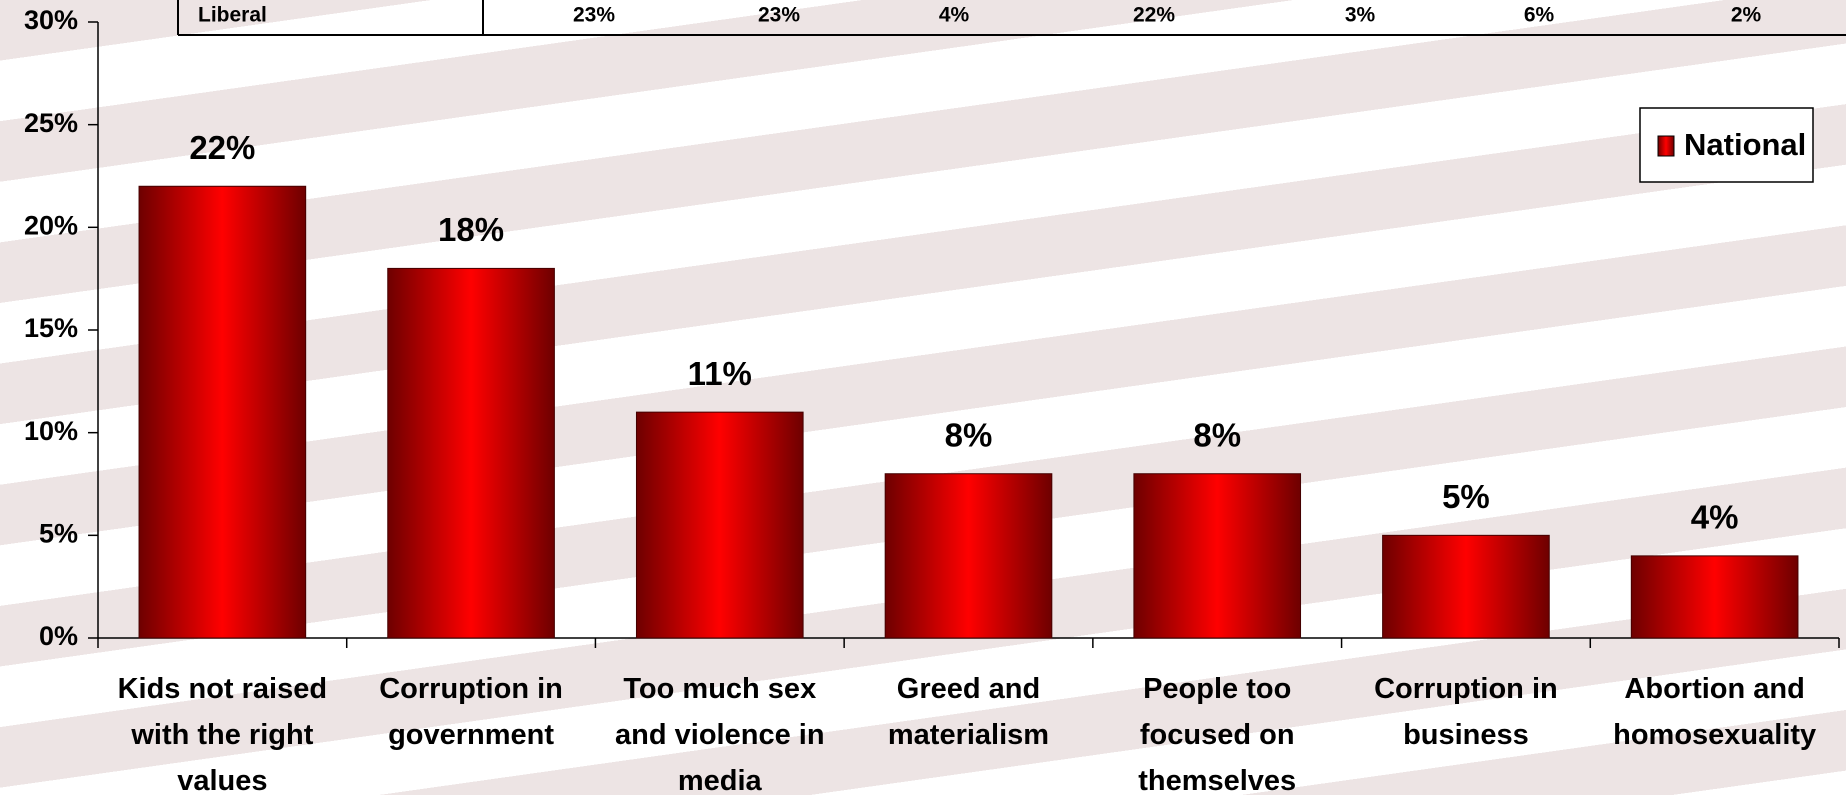 The image size is (1846, 795). What do you see at coordinates (51, 225) in the screenshot?
I see `y-tick-label: 20%` at bounding box center [51, 225].